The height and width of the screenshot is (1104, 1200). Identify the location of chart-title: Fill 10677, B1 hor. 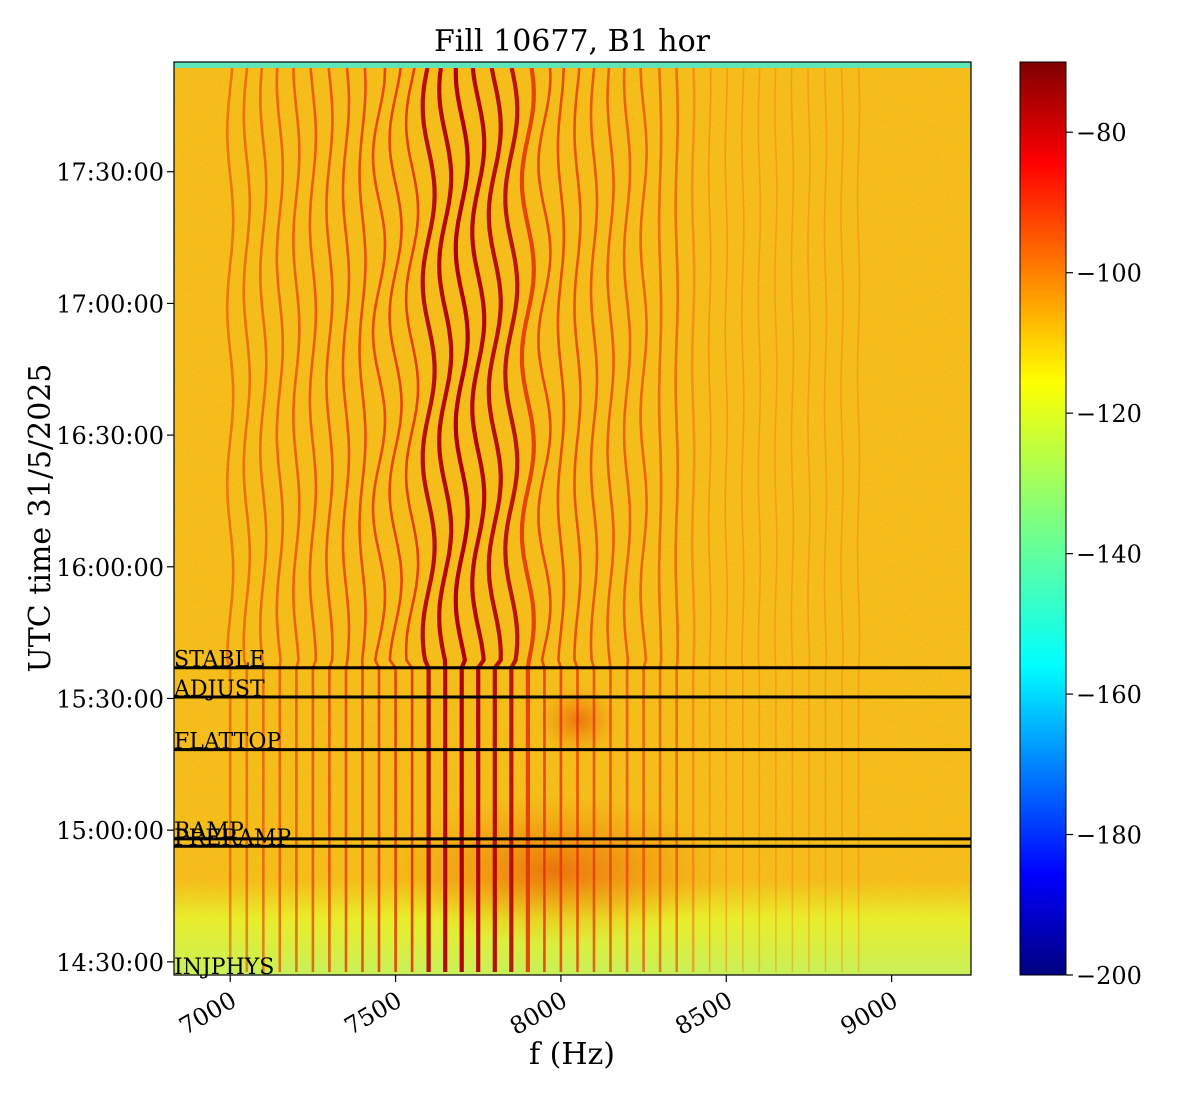
(572, 41).